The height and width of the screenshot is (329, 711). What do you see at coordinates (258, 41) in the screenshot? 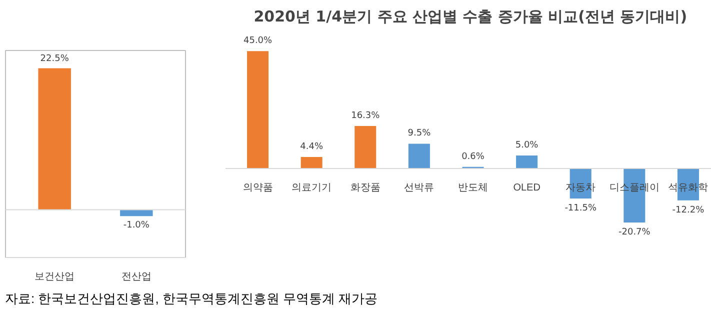
I see `data-label: 45.0%` at bounding box center [258, 41].